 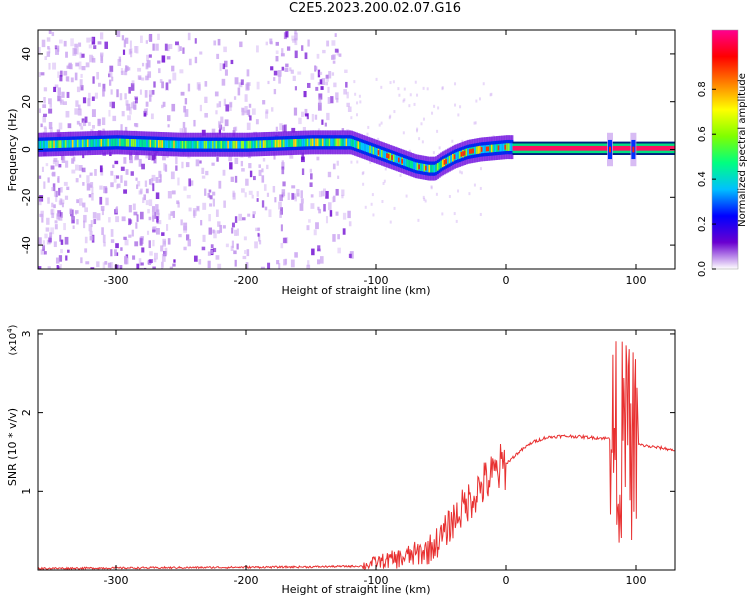 What do you see at coordinates (702, 179) in the screenshot?
I see `colorbar-tick-label: 0.4` at bounding box center [702, 179].